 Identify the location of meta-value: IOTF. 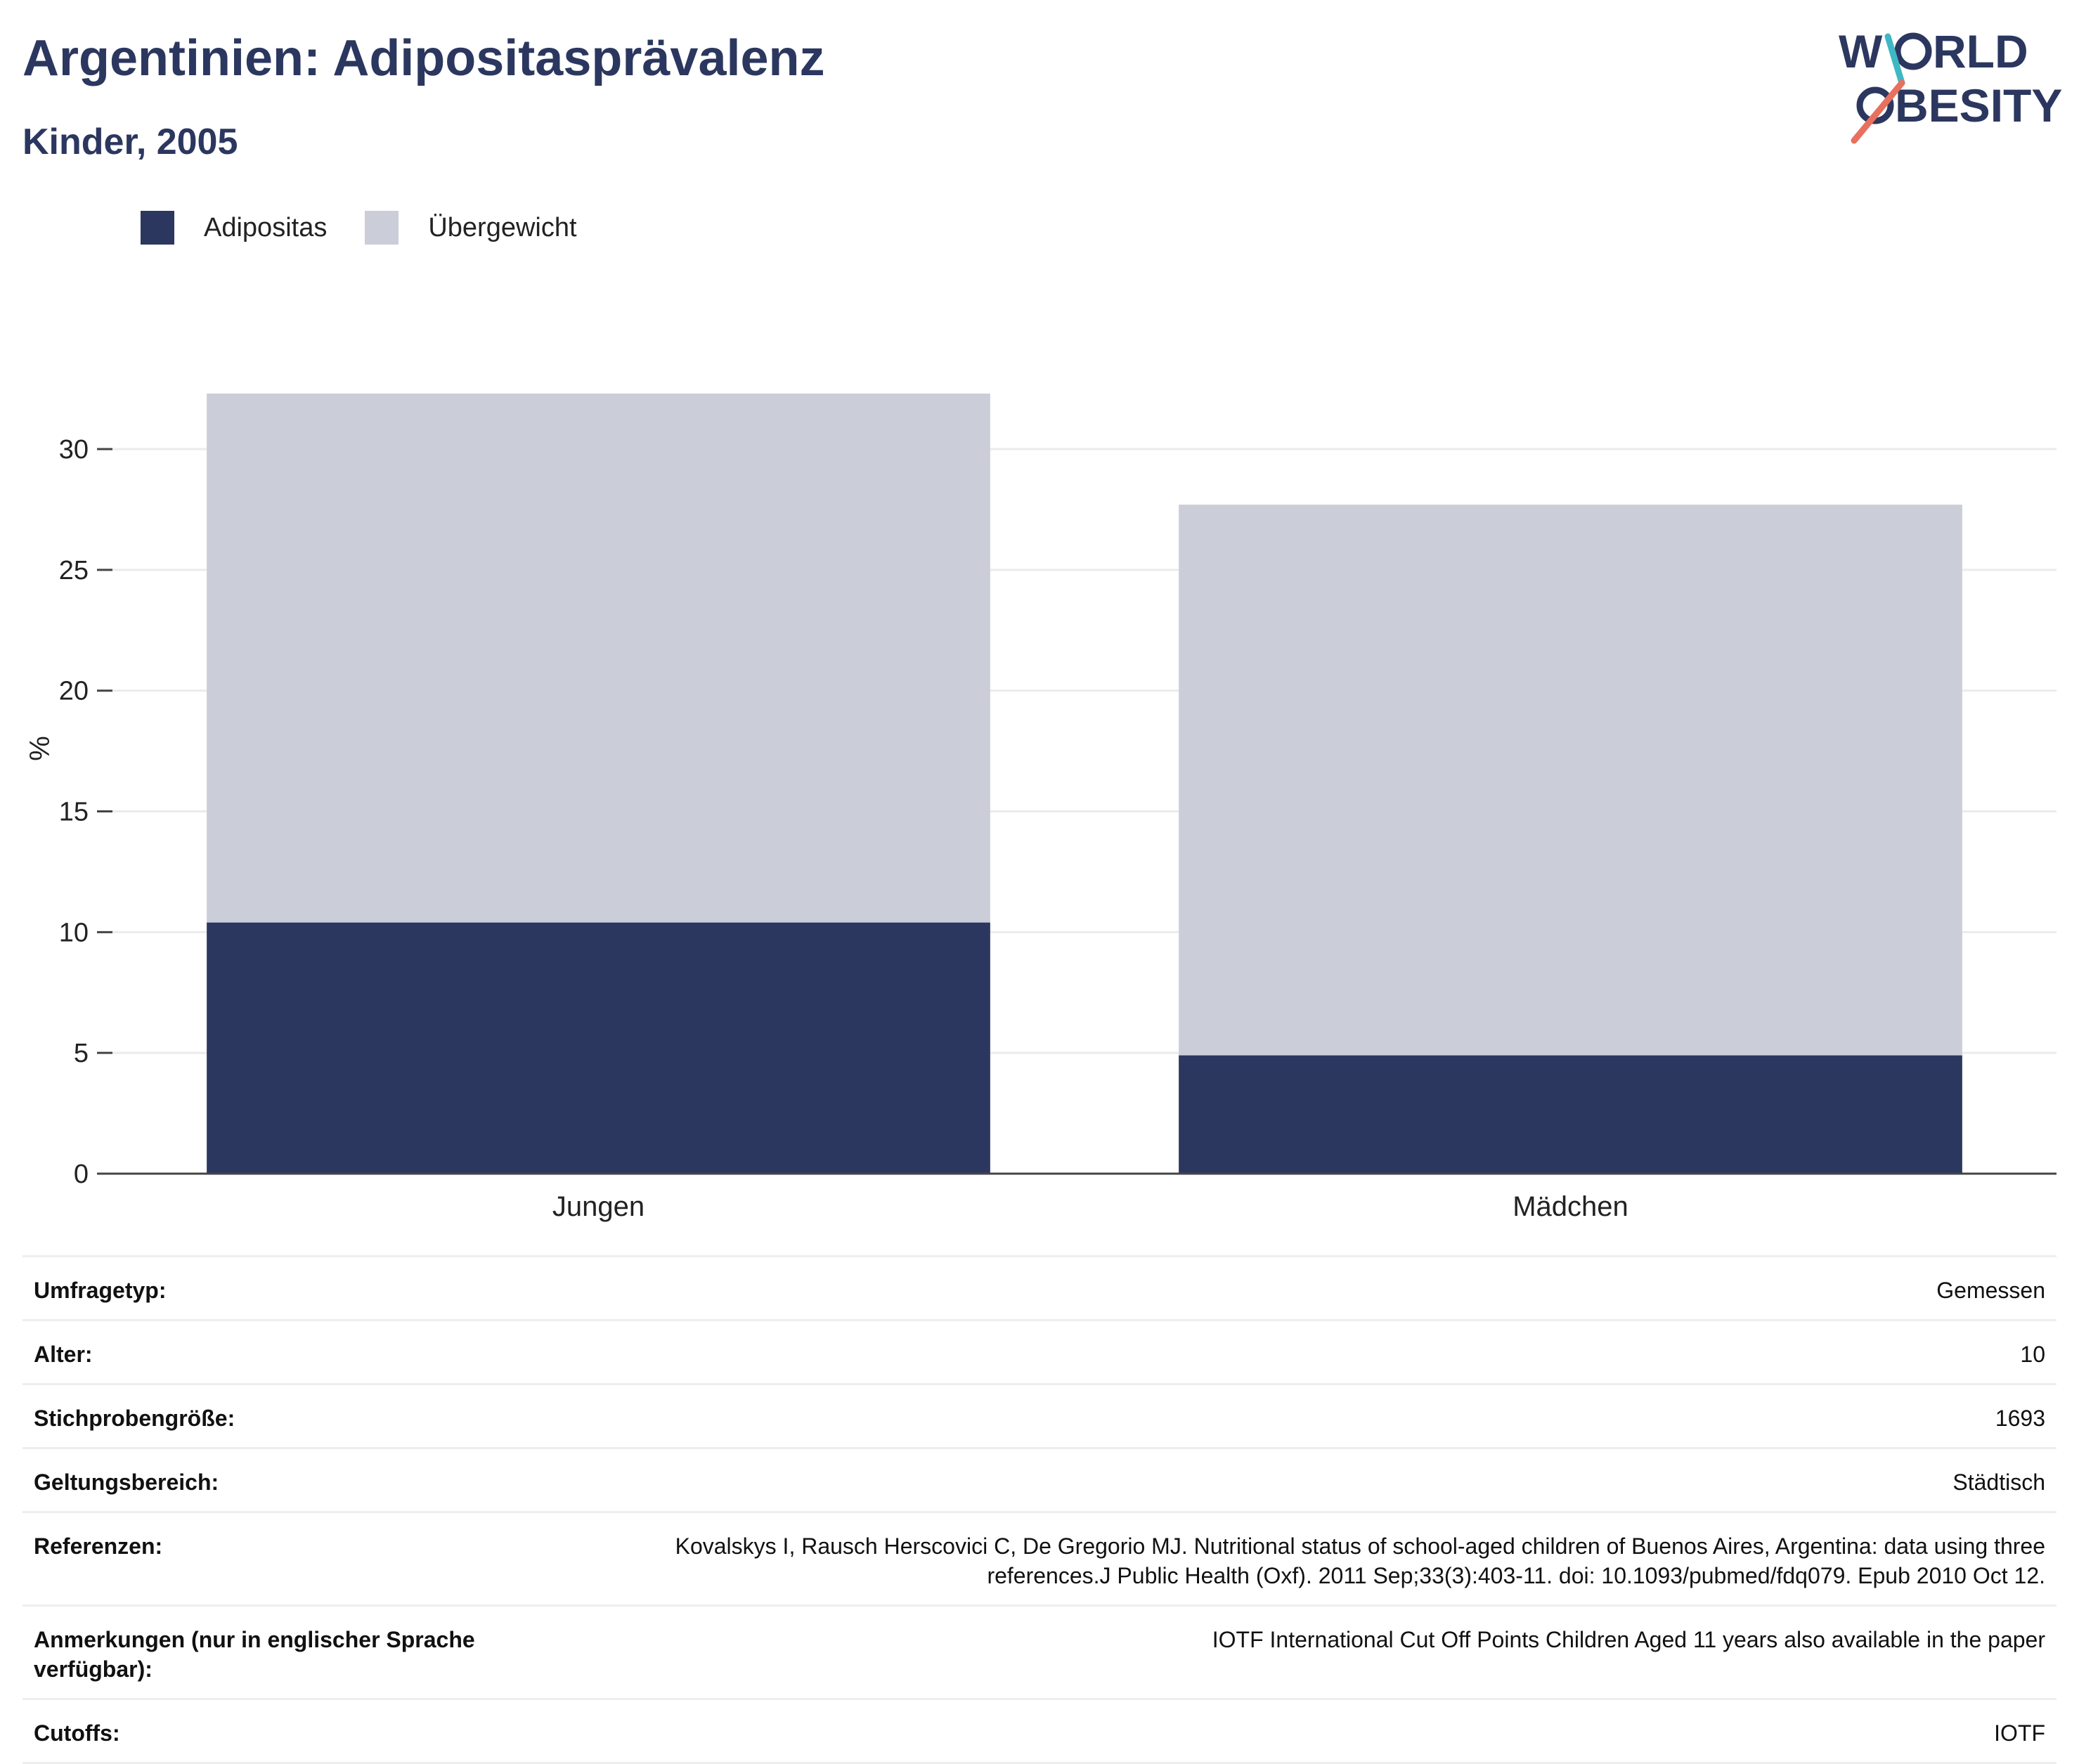
(1297, 1731).